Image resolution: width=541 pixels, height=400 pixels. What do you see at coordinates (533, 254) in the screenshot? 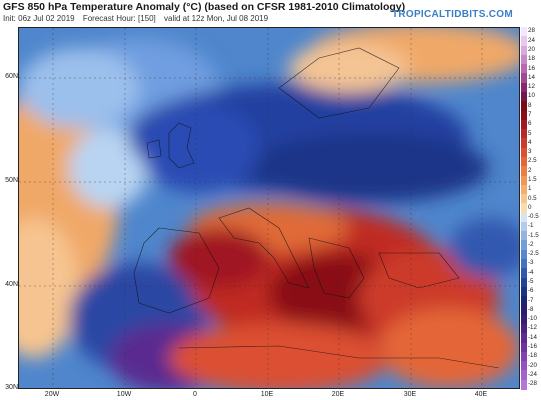
I see `legend-label: -2.5` at bounding box center [533, 254].